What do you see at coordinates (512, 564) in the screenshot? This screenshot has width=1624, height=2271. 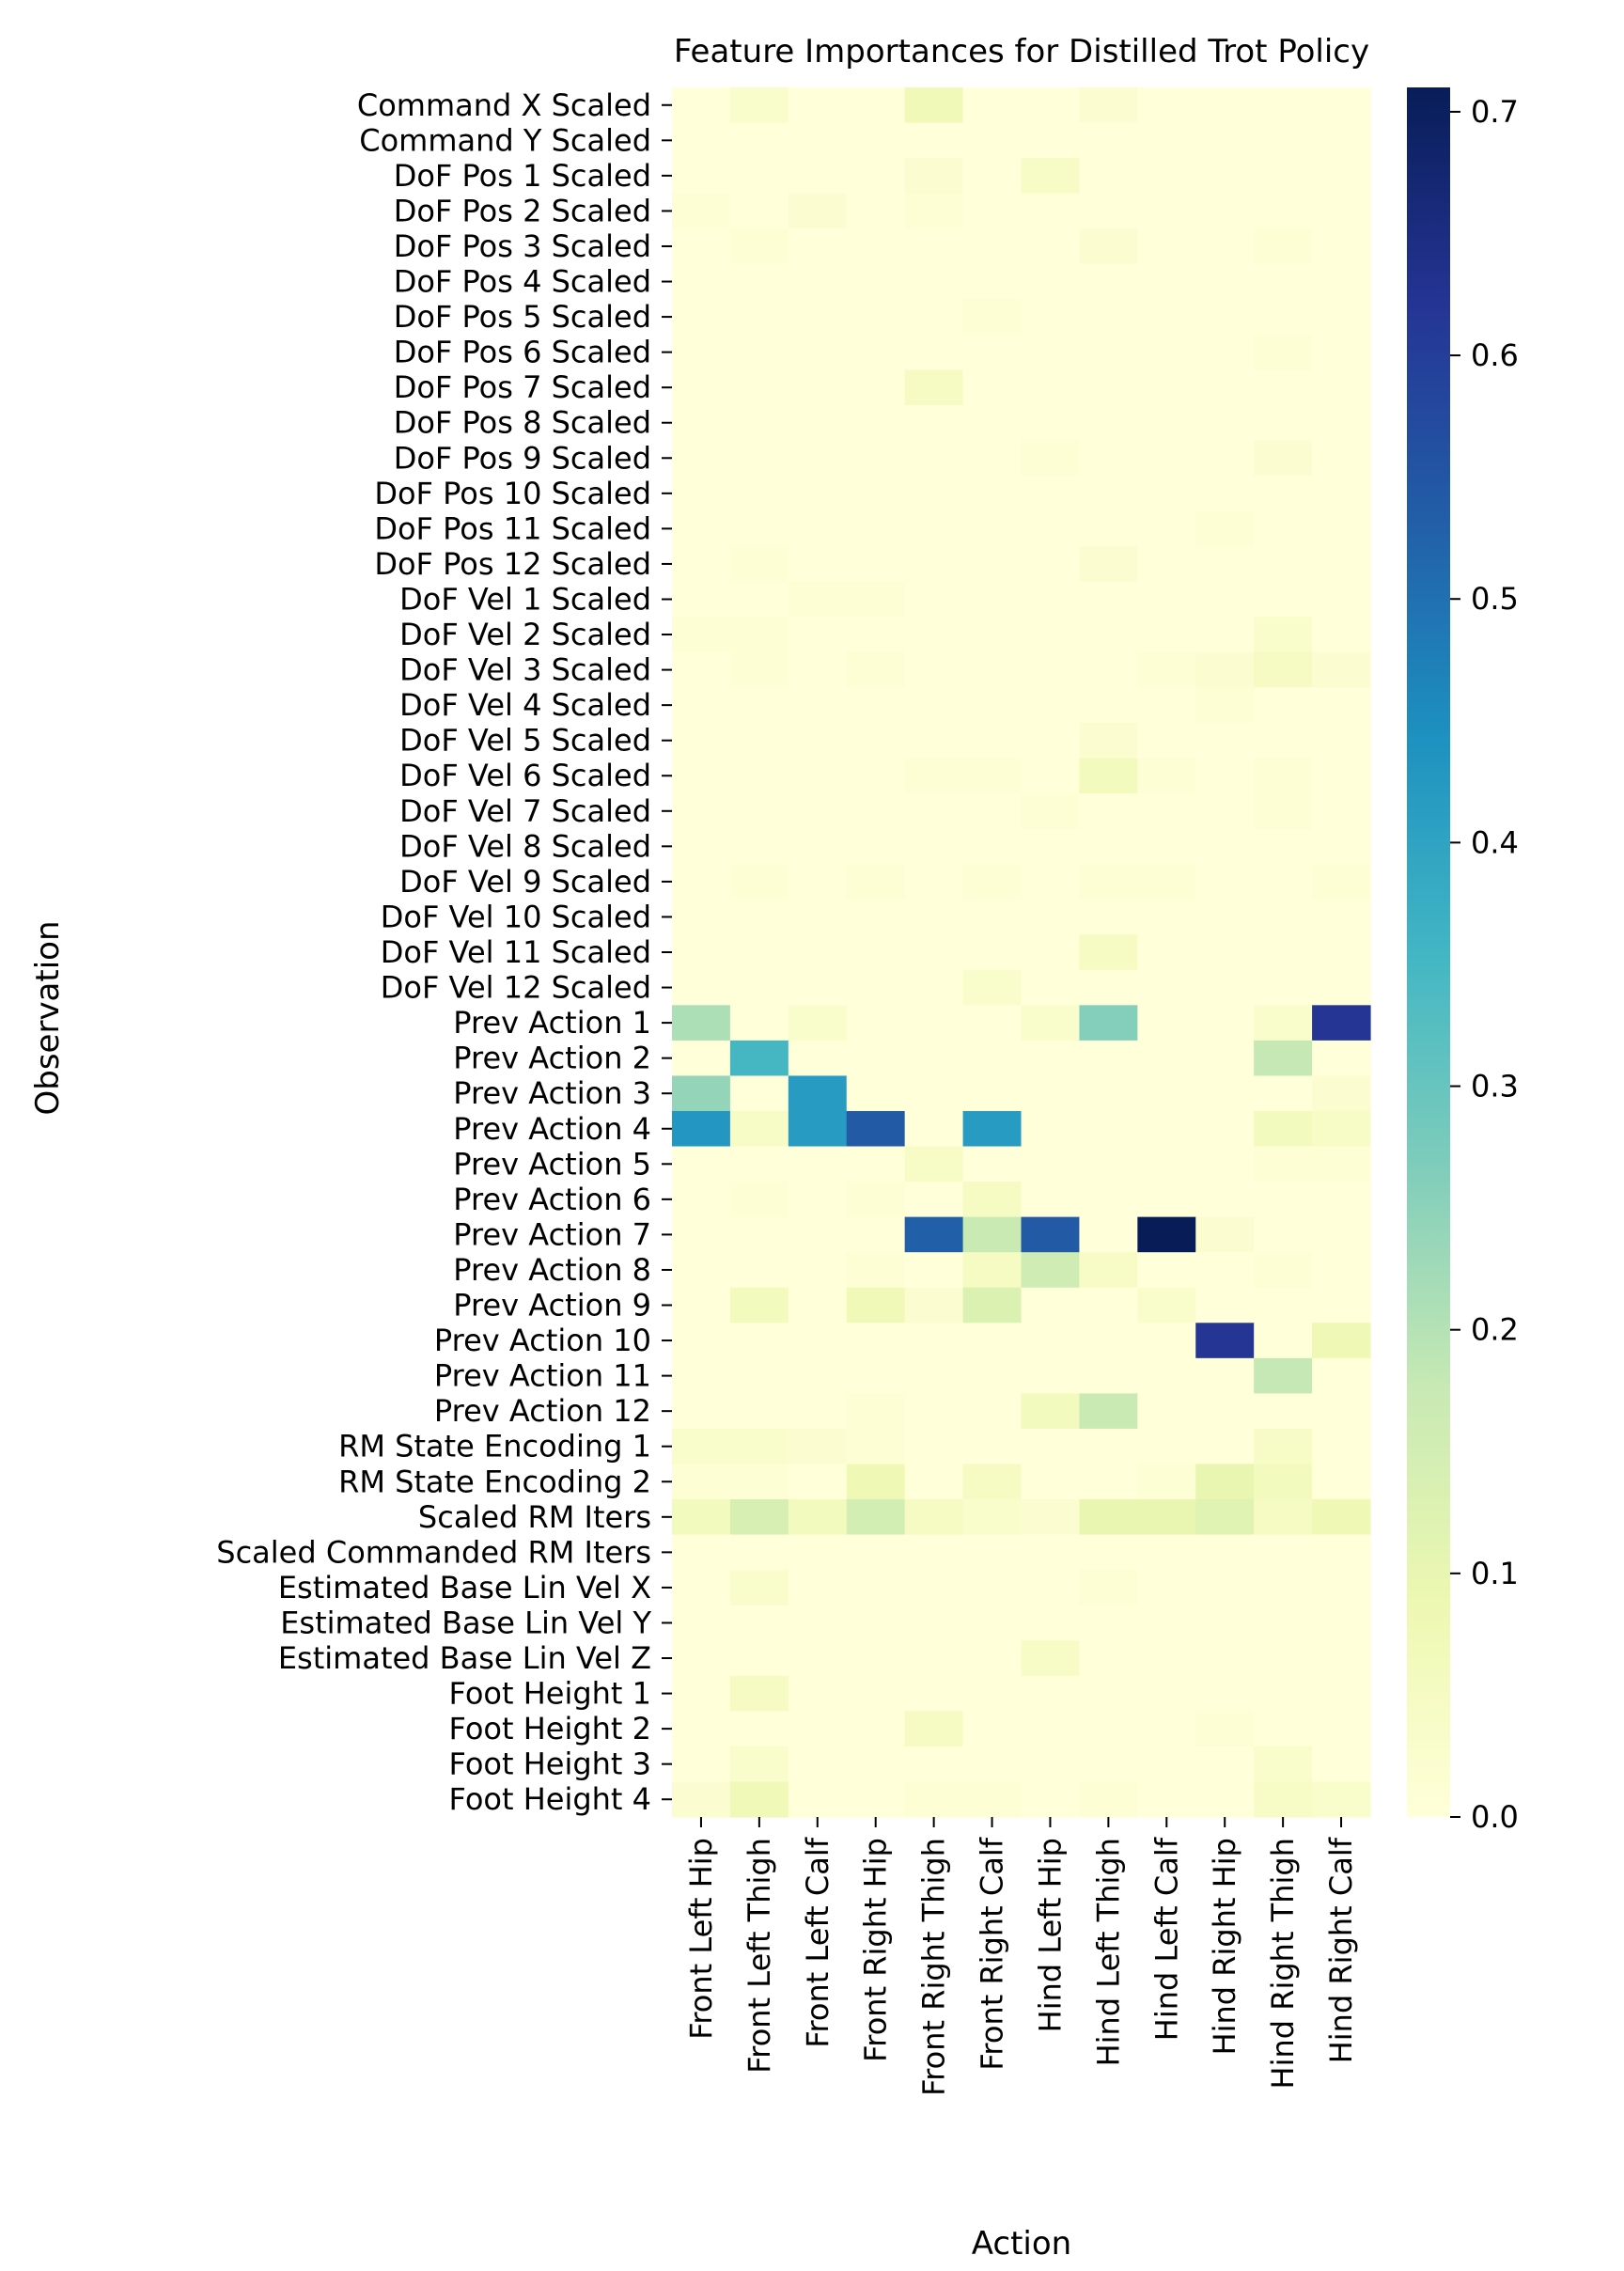 I see `y-tick-label: DoF Pos 12 Scaled` at bounding box center [512, 564].